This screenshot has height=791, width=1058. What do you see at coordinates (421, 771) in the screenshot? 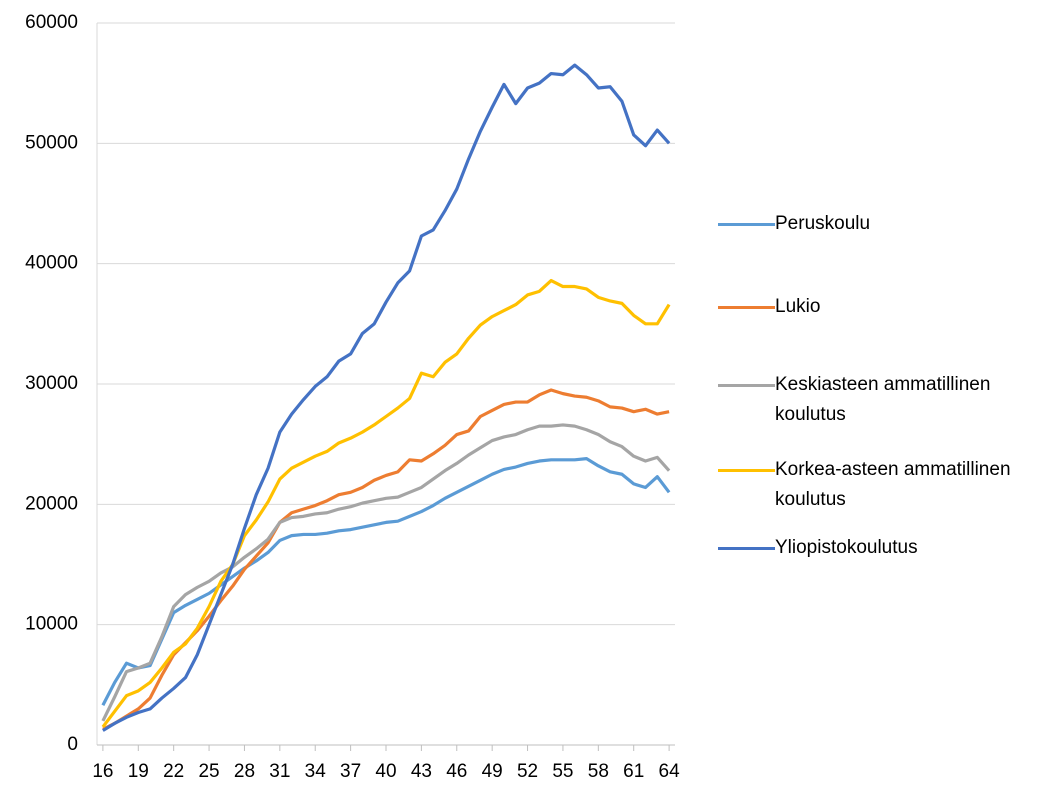
I see `x-tick-label: 43` at bounding box center [421, 771].